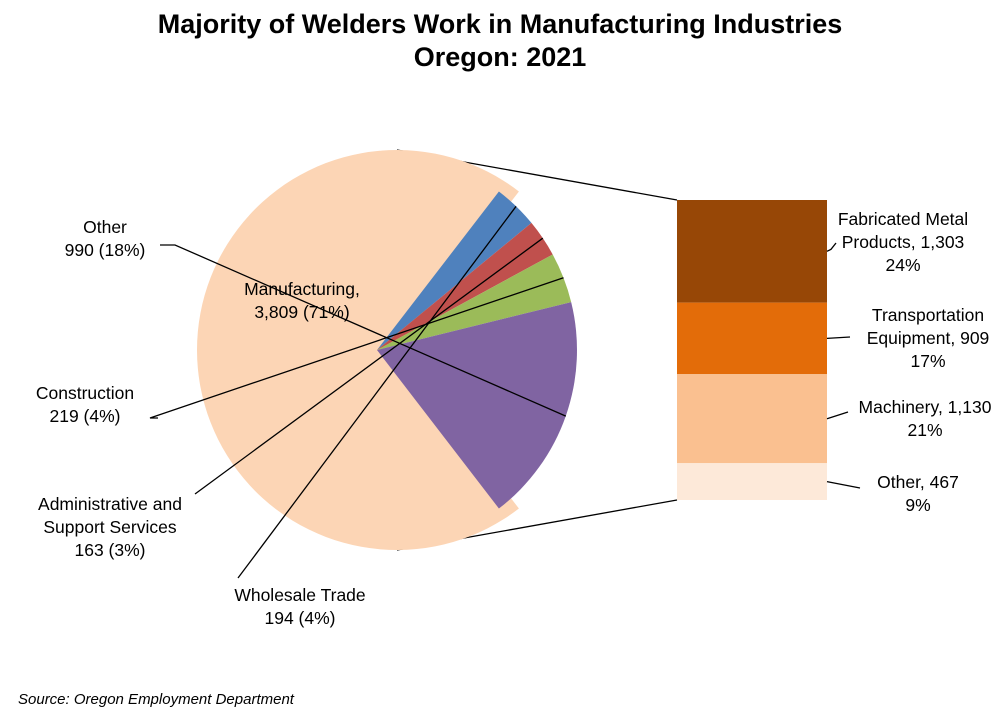 The height and width of the screenshot is (724, 1000). I want to click on leader-line-construction, so click(356, 348).